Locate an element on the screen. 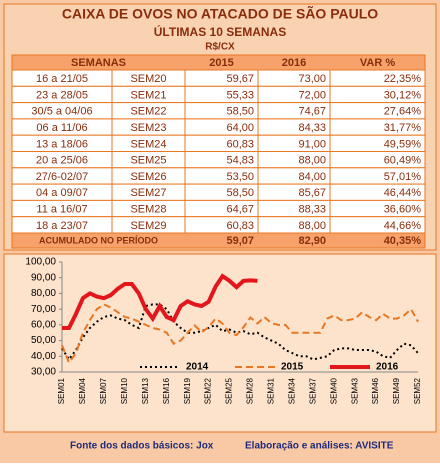 This screenshot has height=468, width=440. table-cell-text: 44,66% is located at coordinates (403, 226).